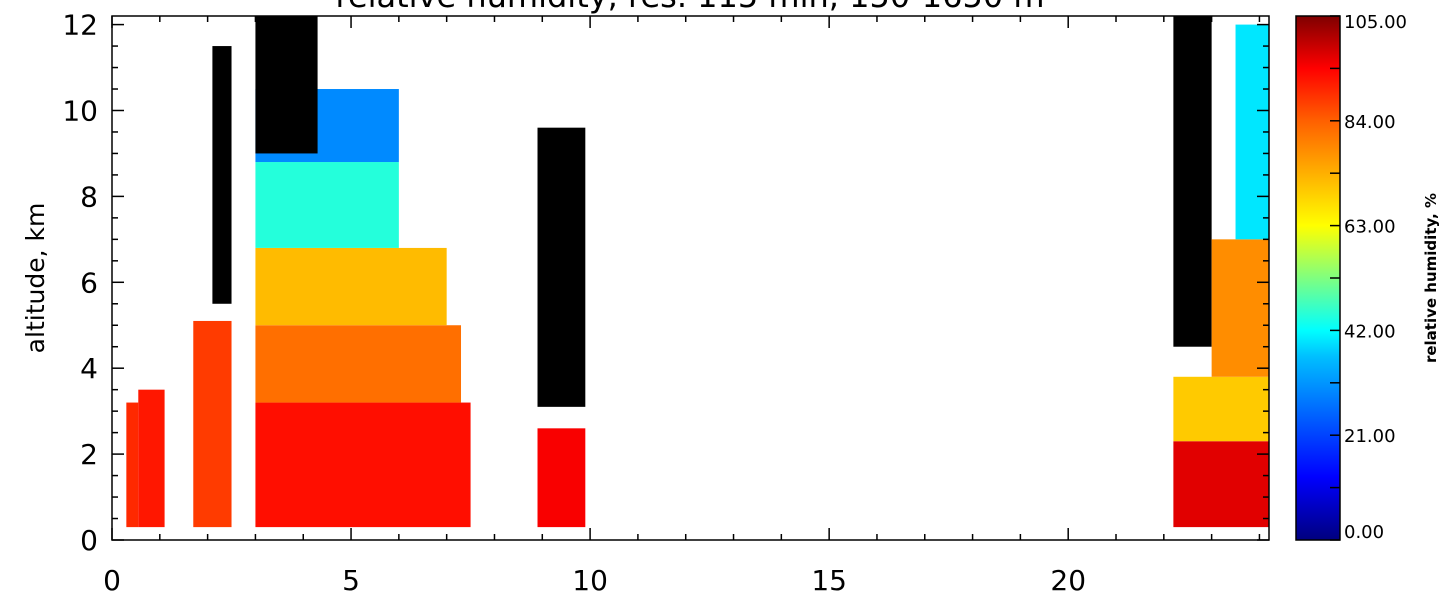 The image size is (1442, 596). I want to click on x-tick-label: 5, so click(351, 580).